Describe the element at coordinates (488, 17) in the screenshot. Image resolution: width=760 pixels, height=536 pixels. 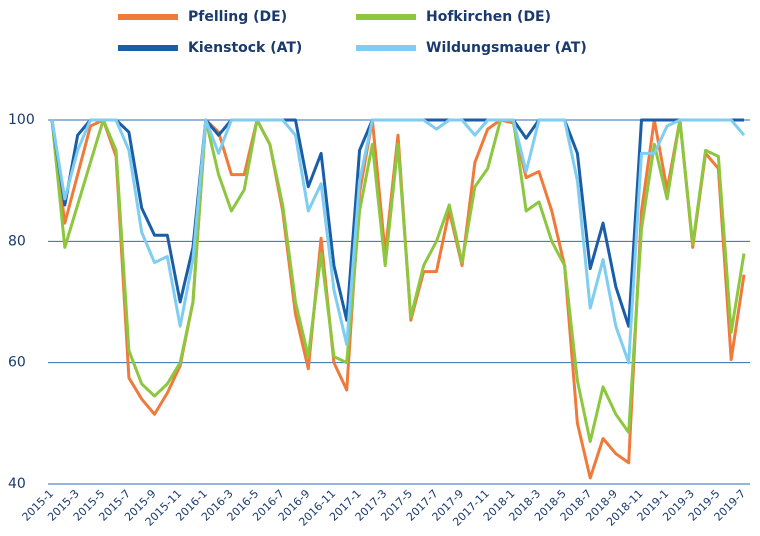
I see `legend-label: Hofkirchen (DE)` at that location.